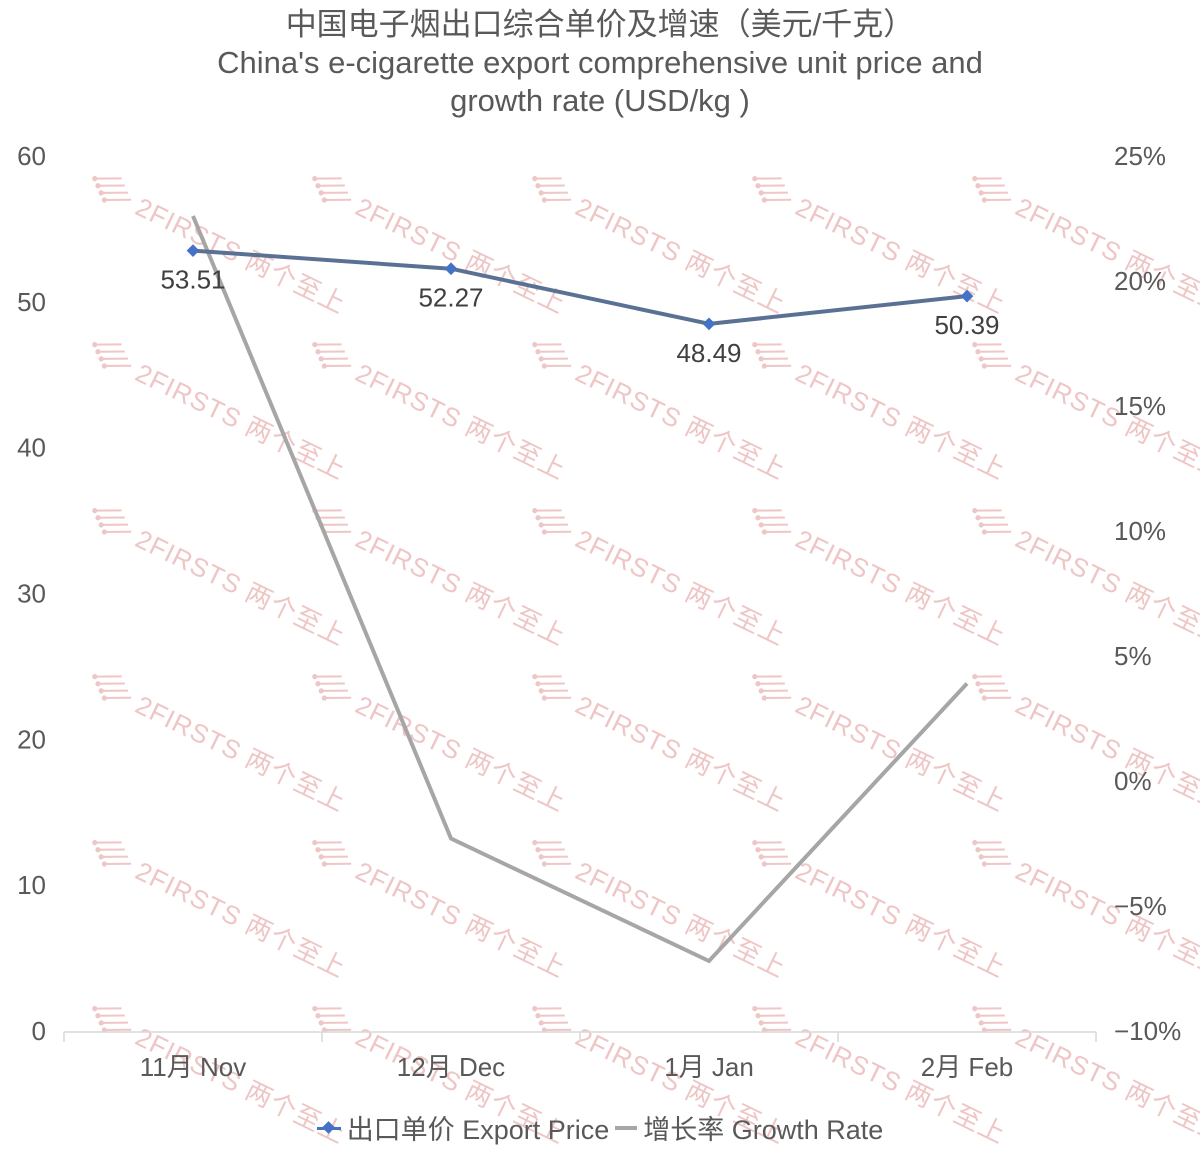  What do you see at coordinates (580, 287) in the screenshot?
I see `export-price-line` at bounding box center [580, 287].